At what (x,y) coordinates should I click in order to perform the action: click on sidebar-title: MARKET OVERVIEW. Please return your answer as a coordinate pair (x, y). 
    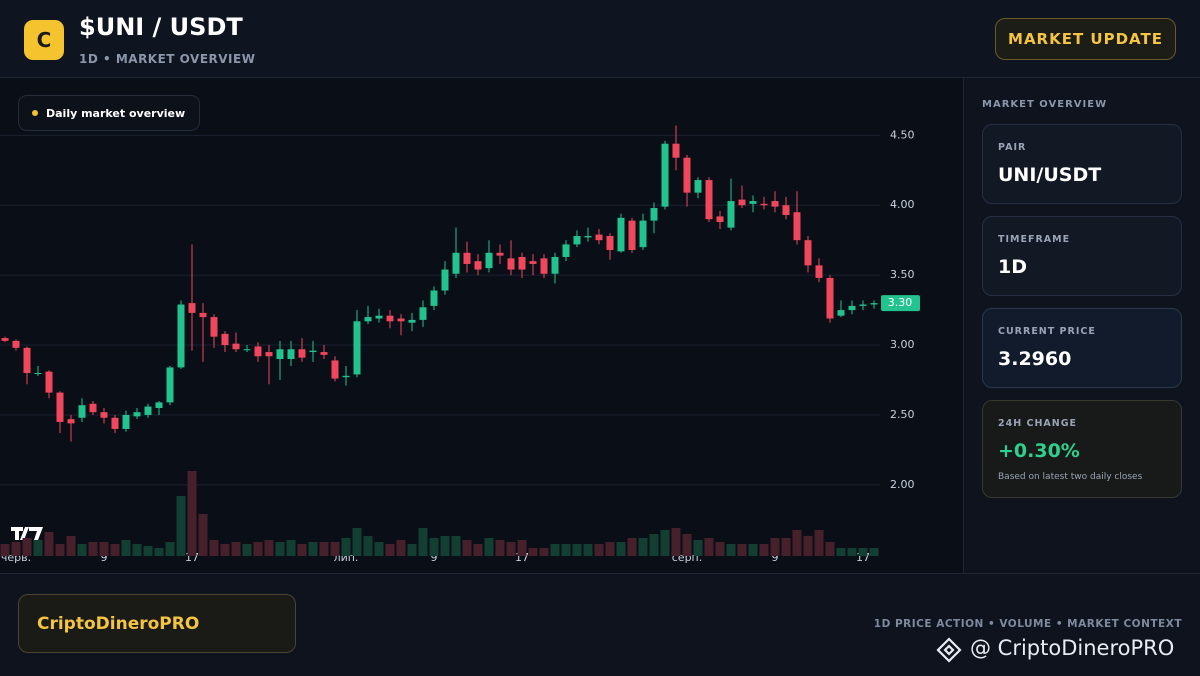
    Looking at the image, I should click on (1045, 104).